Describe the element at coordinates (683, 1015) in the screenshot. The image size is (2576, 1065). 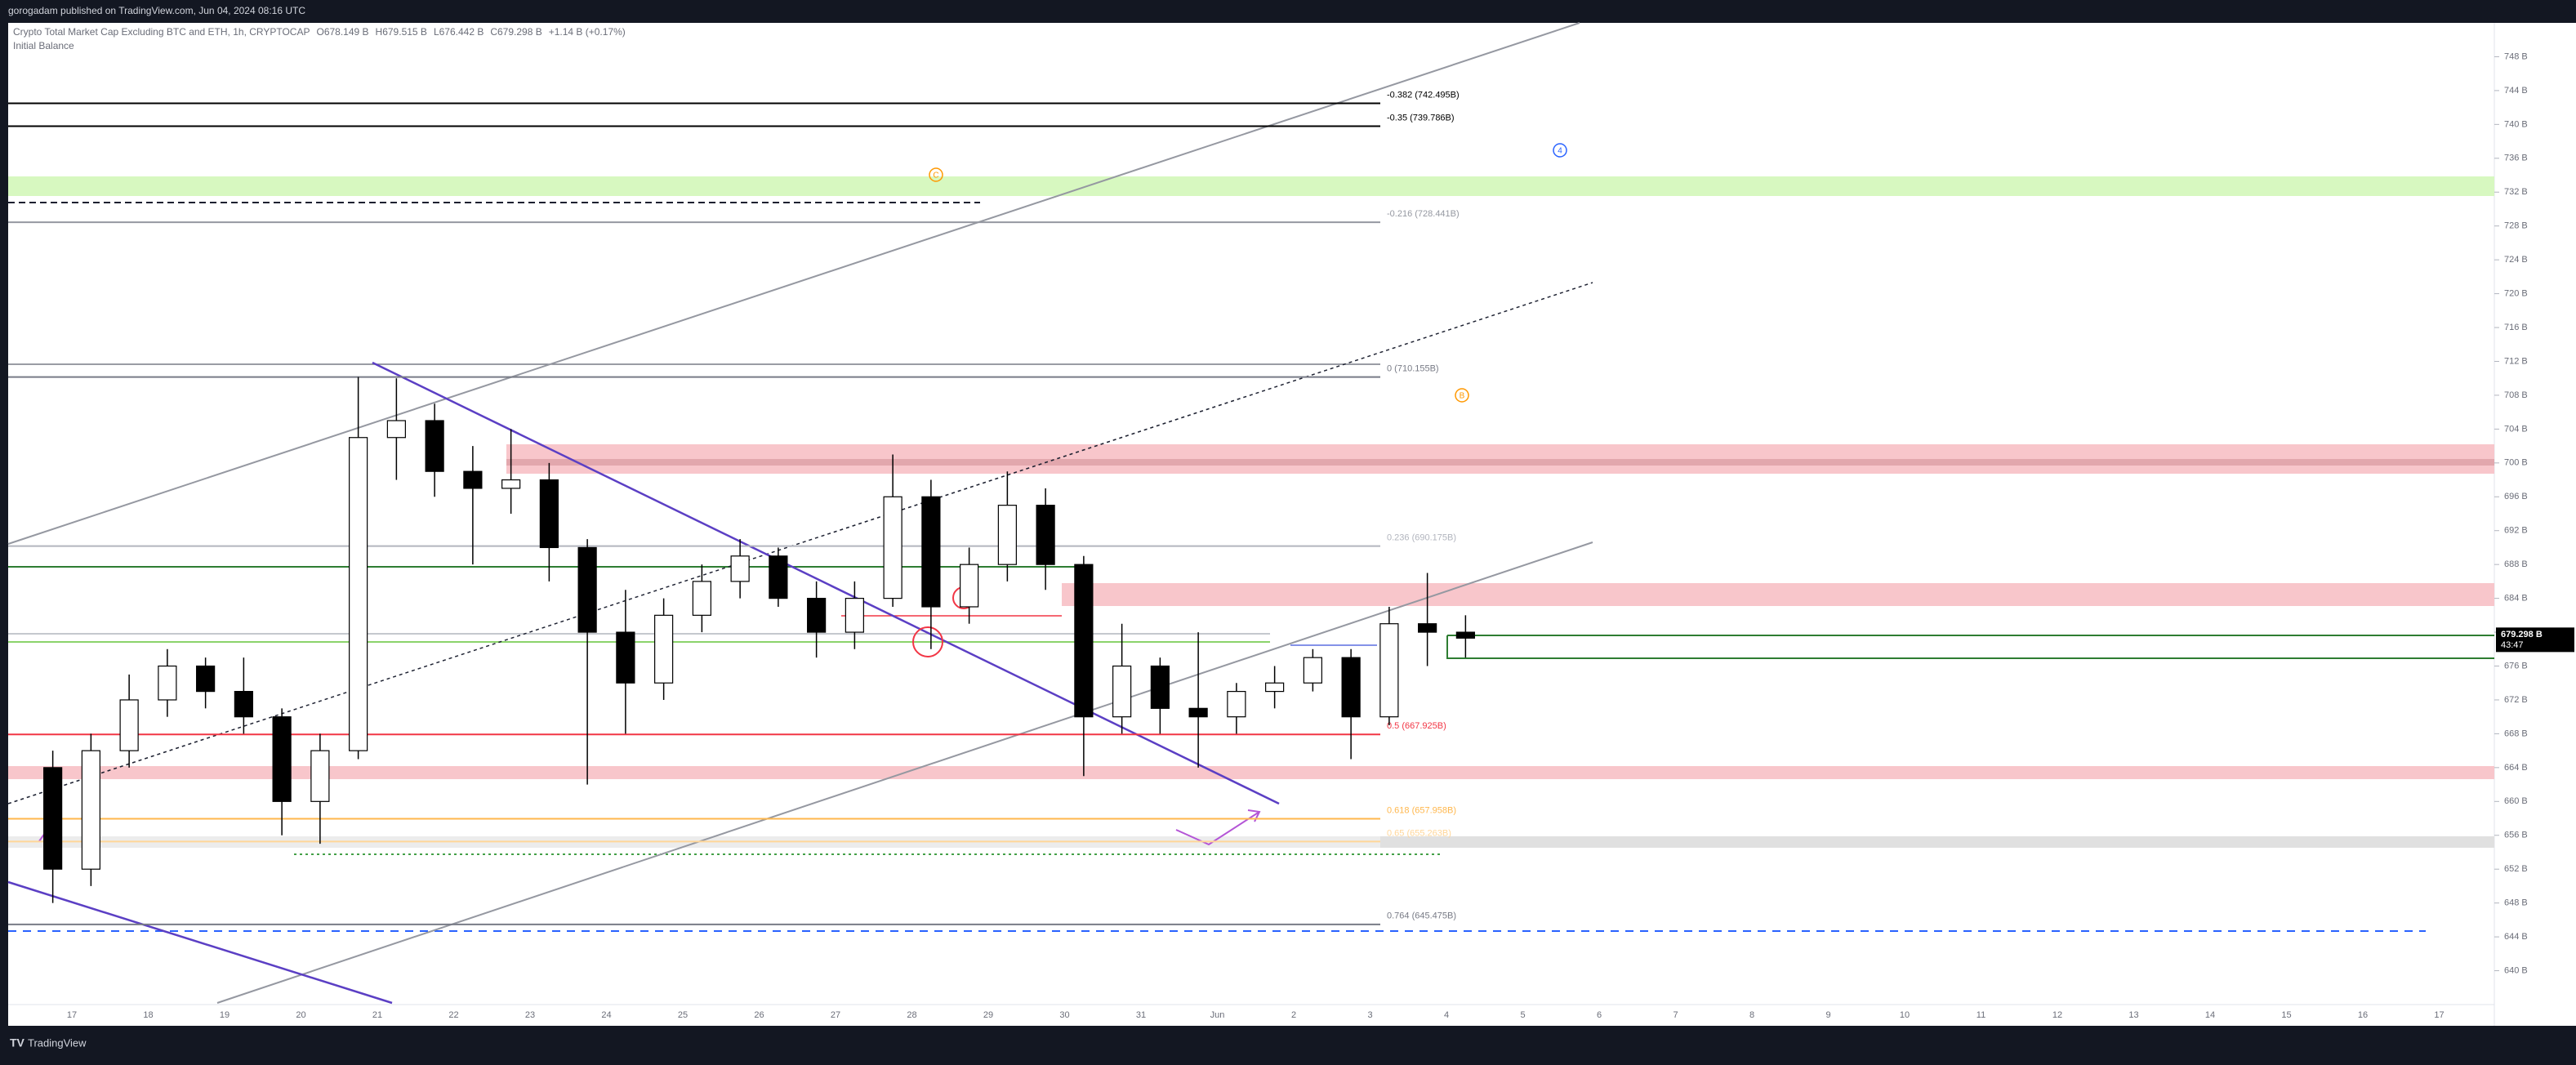
I see `x-tick-label: 25` at that location.